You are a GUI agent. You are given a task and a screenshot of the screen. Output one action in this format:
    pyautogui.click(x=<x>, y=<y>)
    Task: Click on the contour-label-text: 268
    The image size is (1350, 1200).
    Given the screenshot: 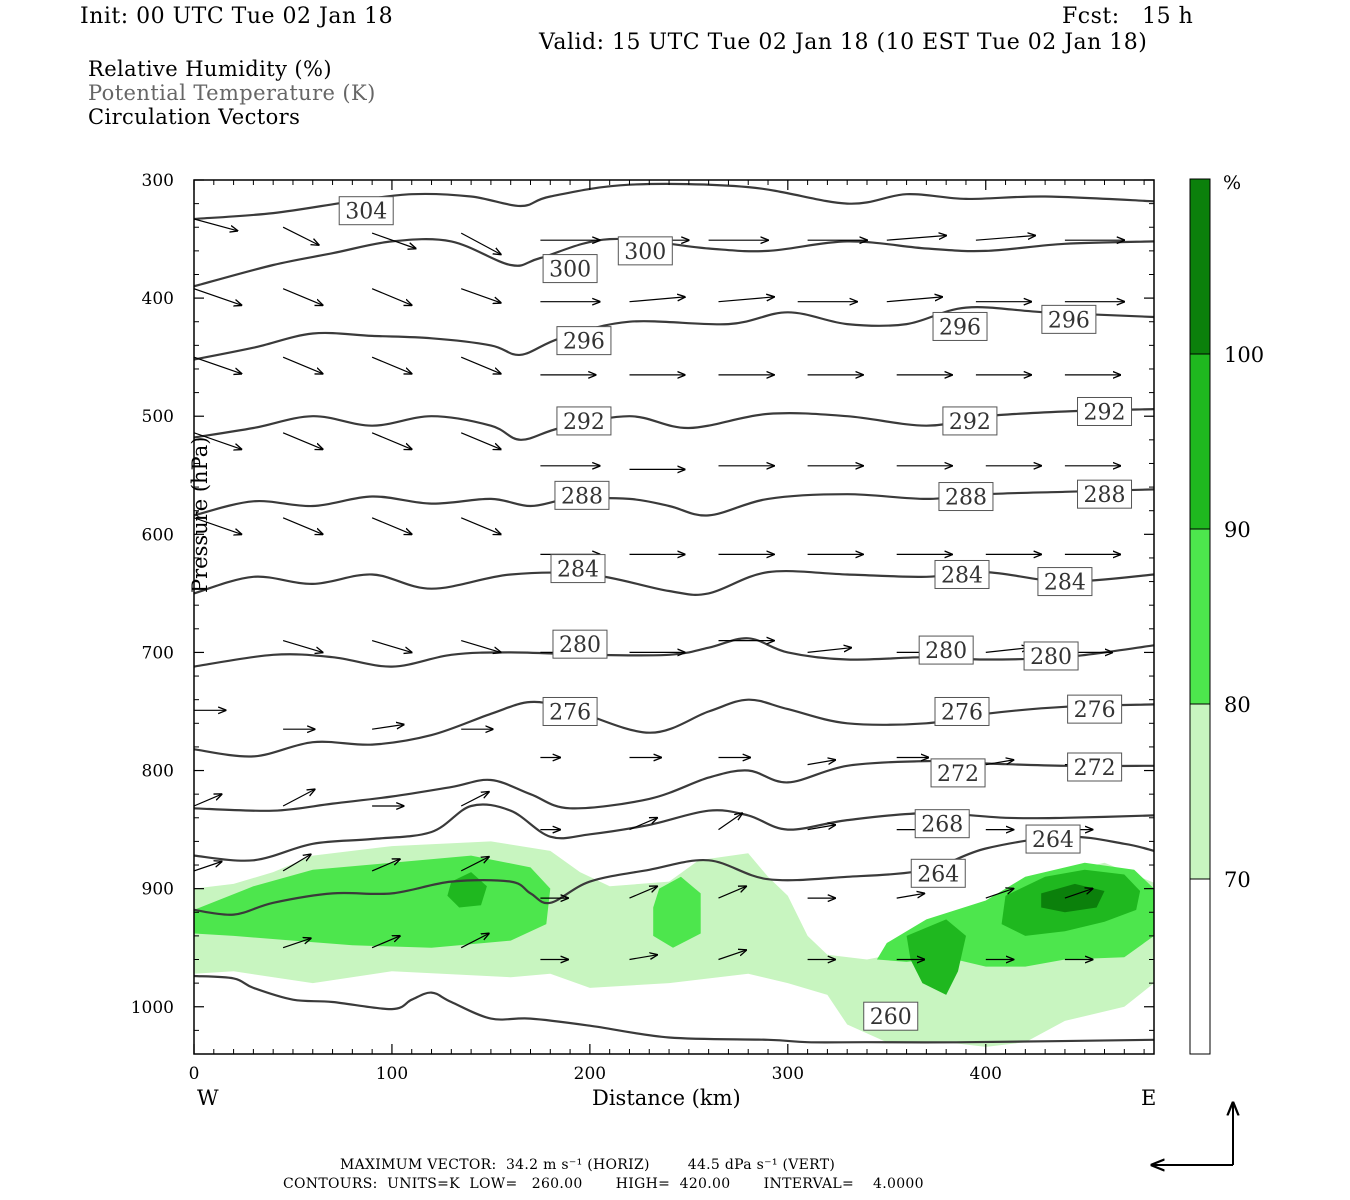 What is the action you would take?
    pyautogui.click(x=942, y=825)
    